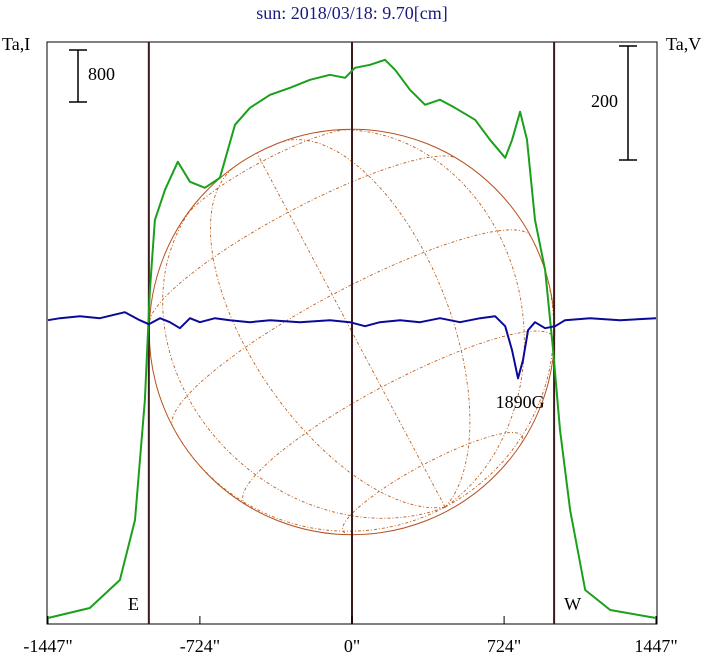 The image size is (708, 662). What do you see at coordinates (604, 101) in the screenshot?
I see `scale-bar-label: 200` at bounding box center [604, 101].